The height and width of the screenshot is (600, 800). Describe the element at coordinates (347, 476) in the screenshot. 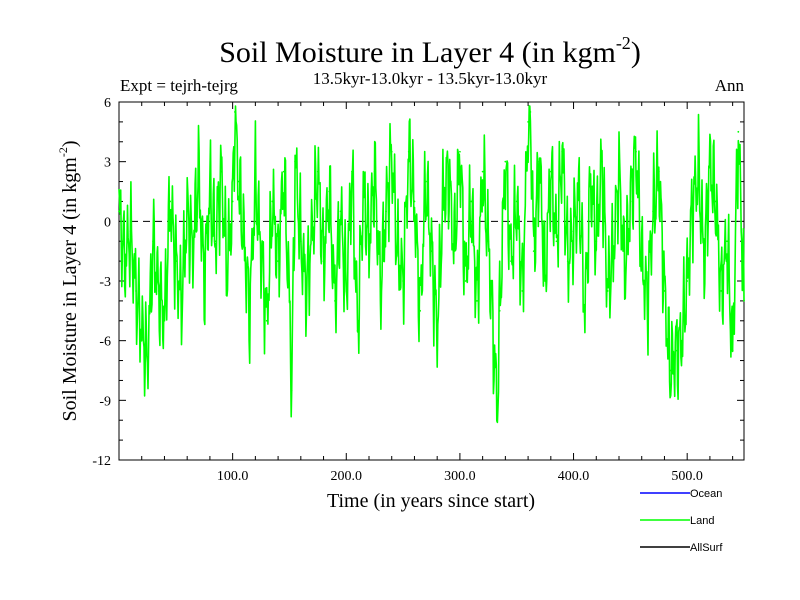

I see `x-tick-label: 200.0` at that location.